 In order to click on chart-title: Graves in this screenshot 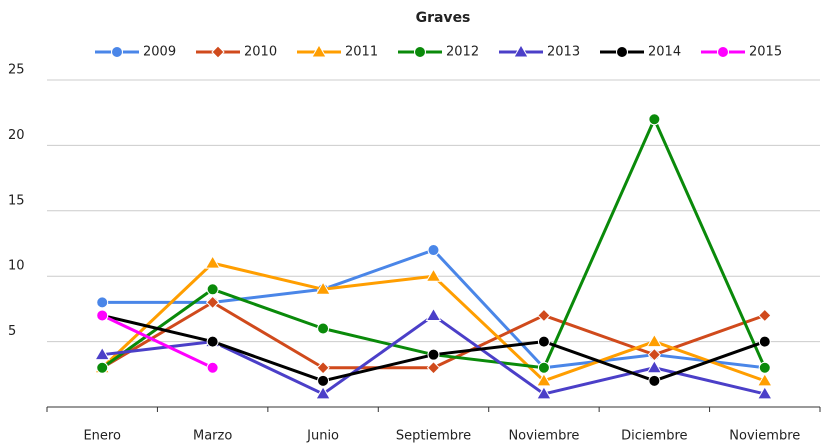, I will do `click(443, 18)`.